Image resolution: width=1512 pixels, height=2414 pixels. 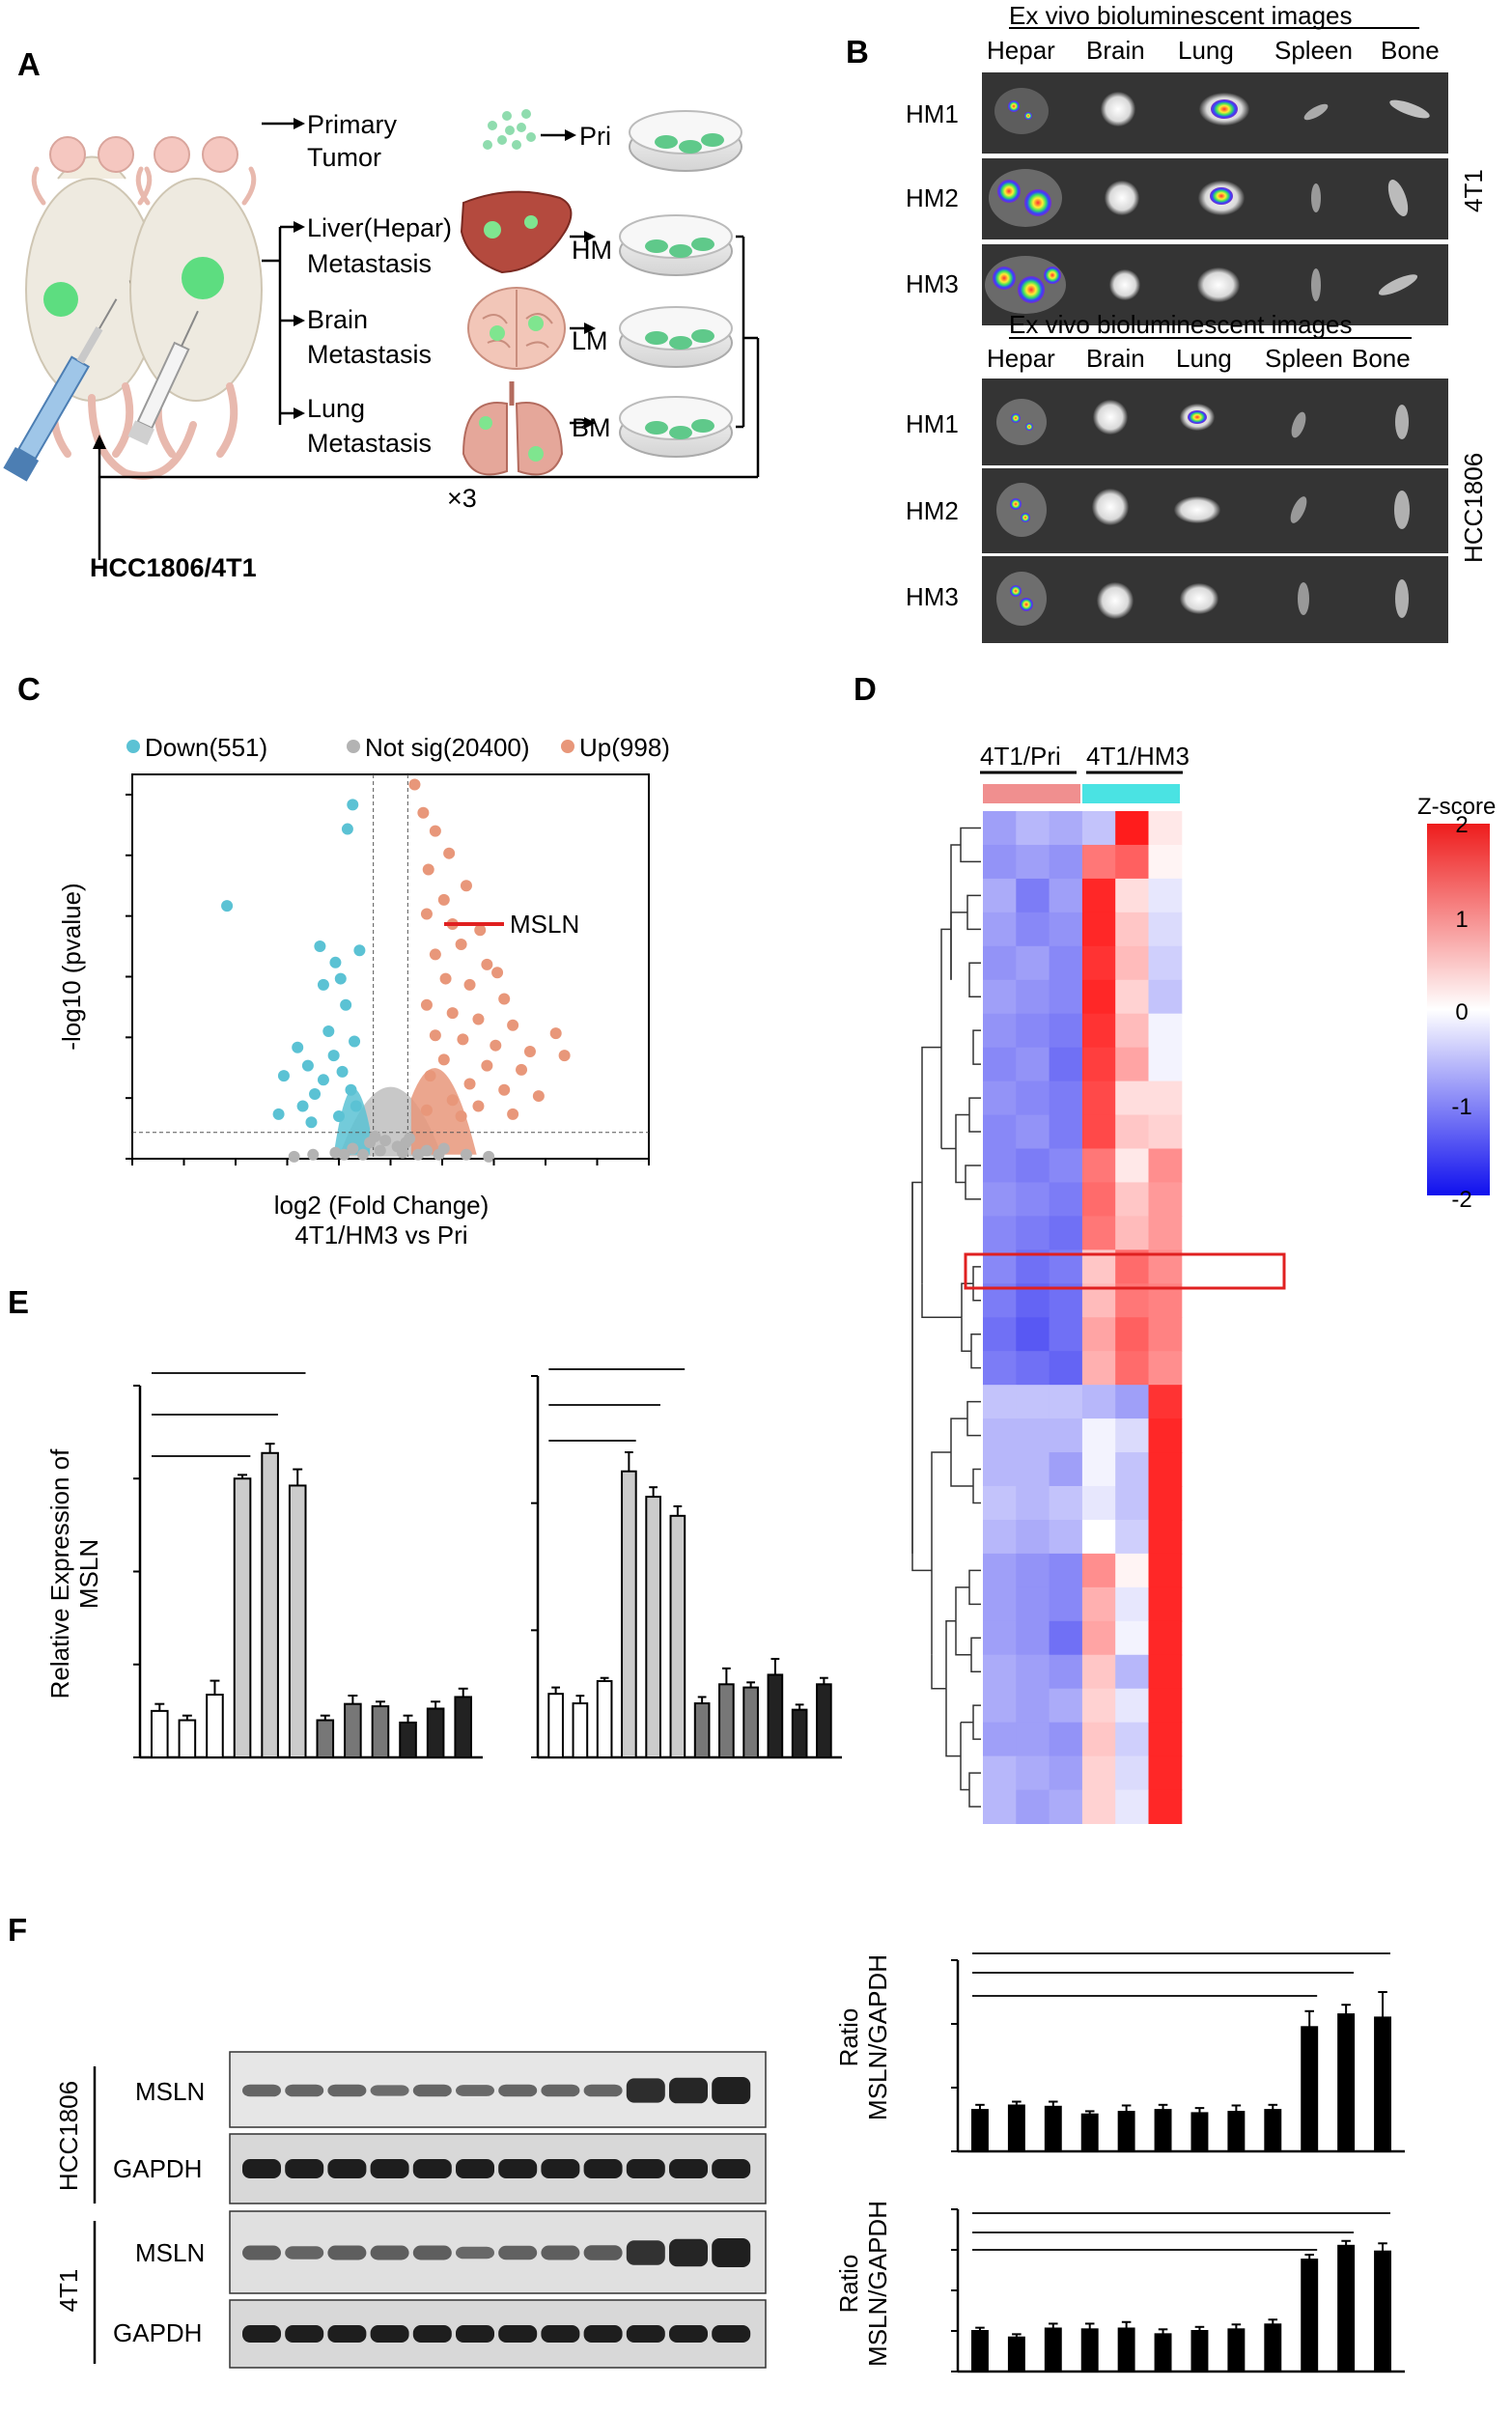 I want to click on culture-dish-hm, so click(x=676, y=245).